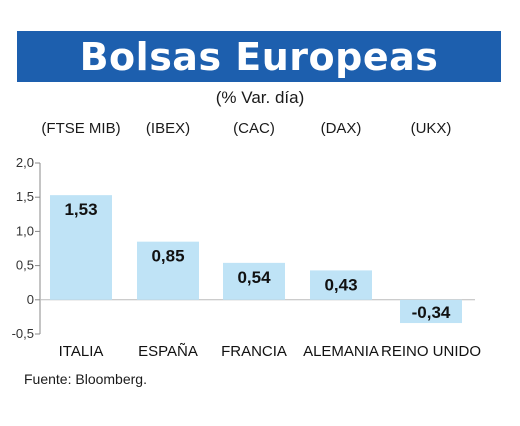  Describe the element at coordinates (80, 209) in the screenshot. I see `data-label: 1,53` at that location.